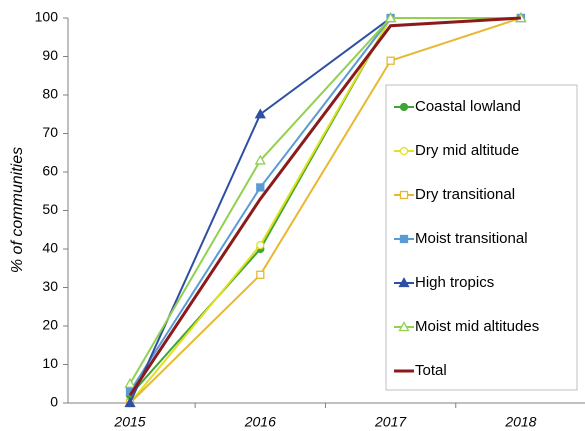 This screenshot has width=585, height=431. Describe the element at coordinates (260, 422) in the screenshot. I see `x-tick-label: 2016` at that location.